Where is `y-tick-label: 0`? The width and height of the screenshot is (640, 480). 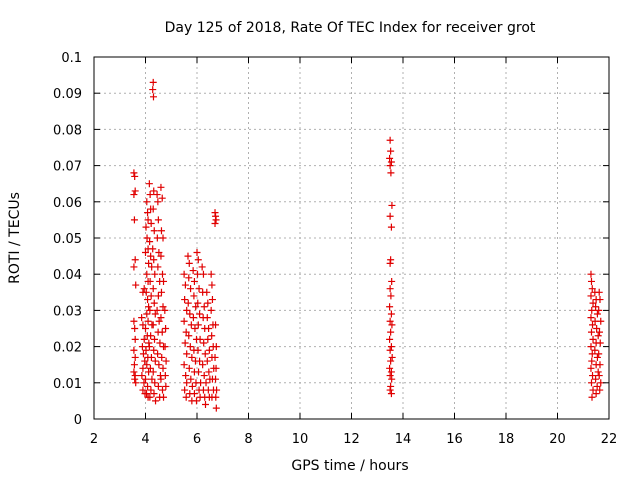
y-tick-label: 0 is located at coordinates (78, 420).